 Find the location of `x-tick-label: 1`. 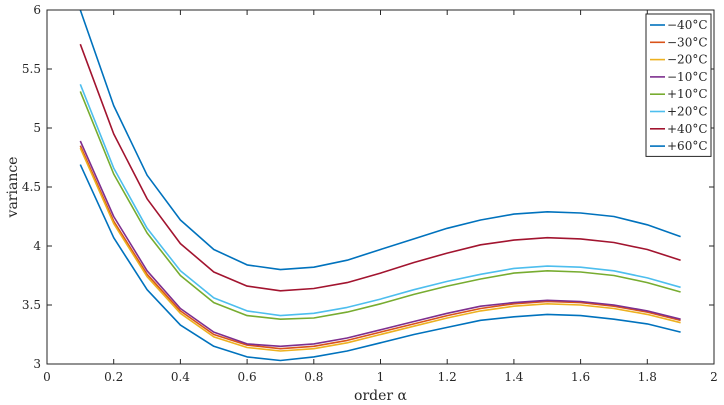

x-tick-label: 1 is located at coordinates (381, 377).